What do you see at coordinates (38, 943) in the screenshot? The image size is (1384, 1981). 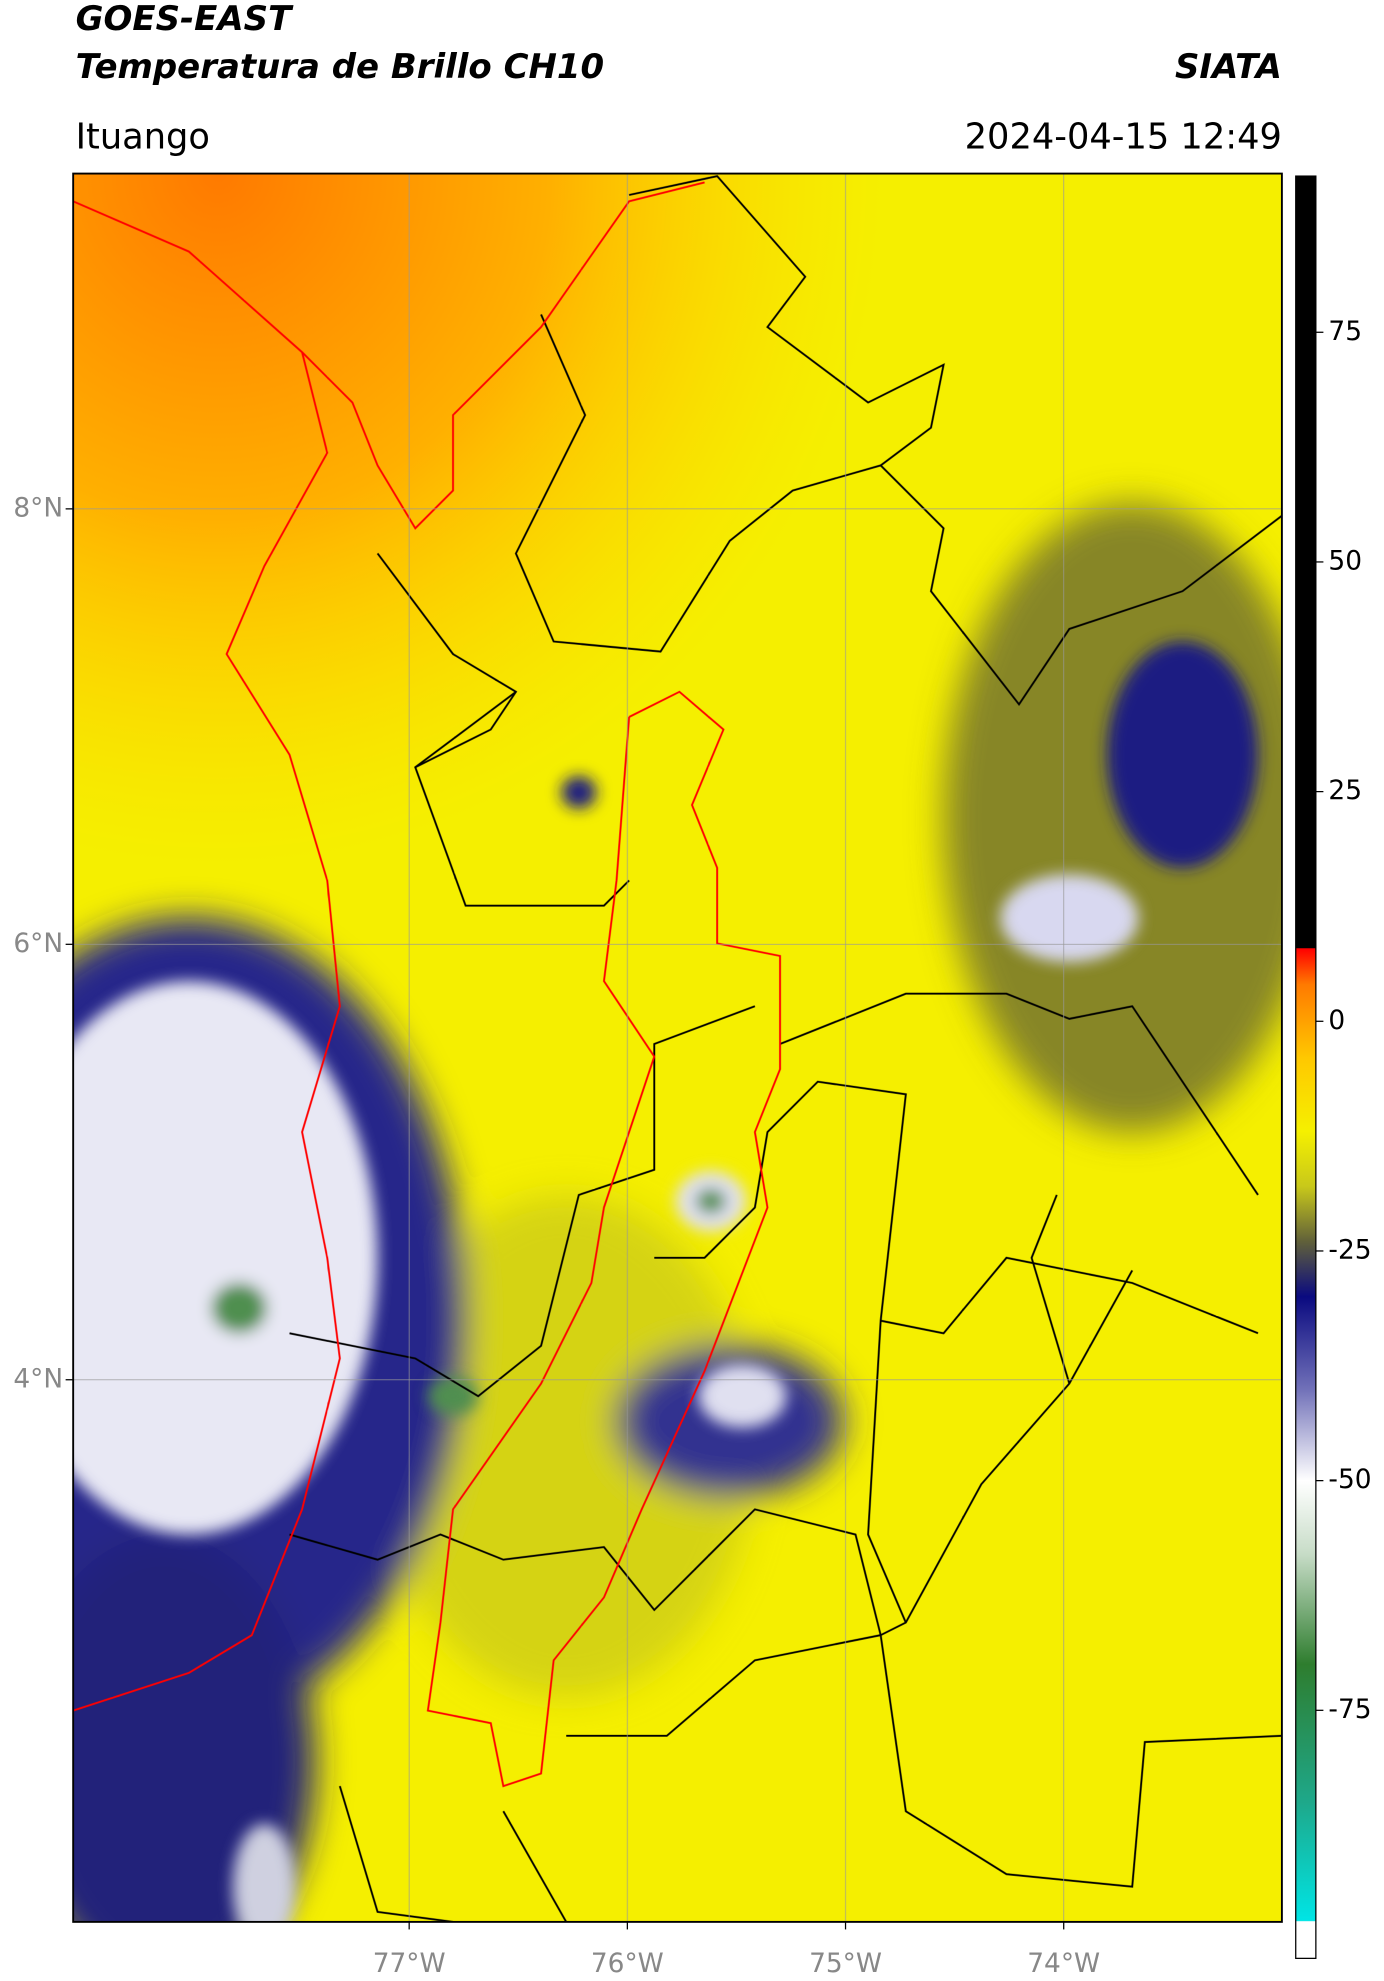 I see `y-tick-label: 6°N` at bounding box center [38, 943].